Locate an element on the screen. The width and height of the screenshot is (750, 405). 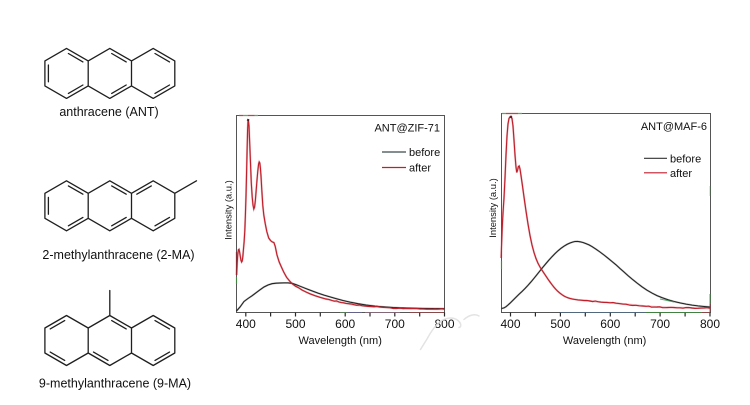
svg-text: 9-methylanthracene (9-MA) is located at coordinates (115, 384).